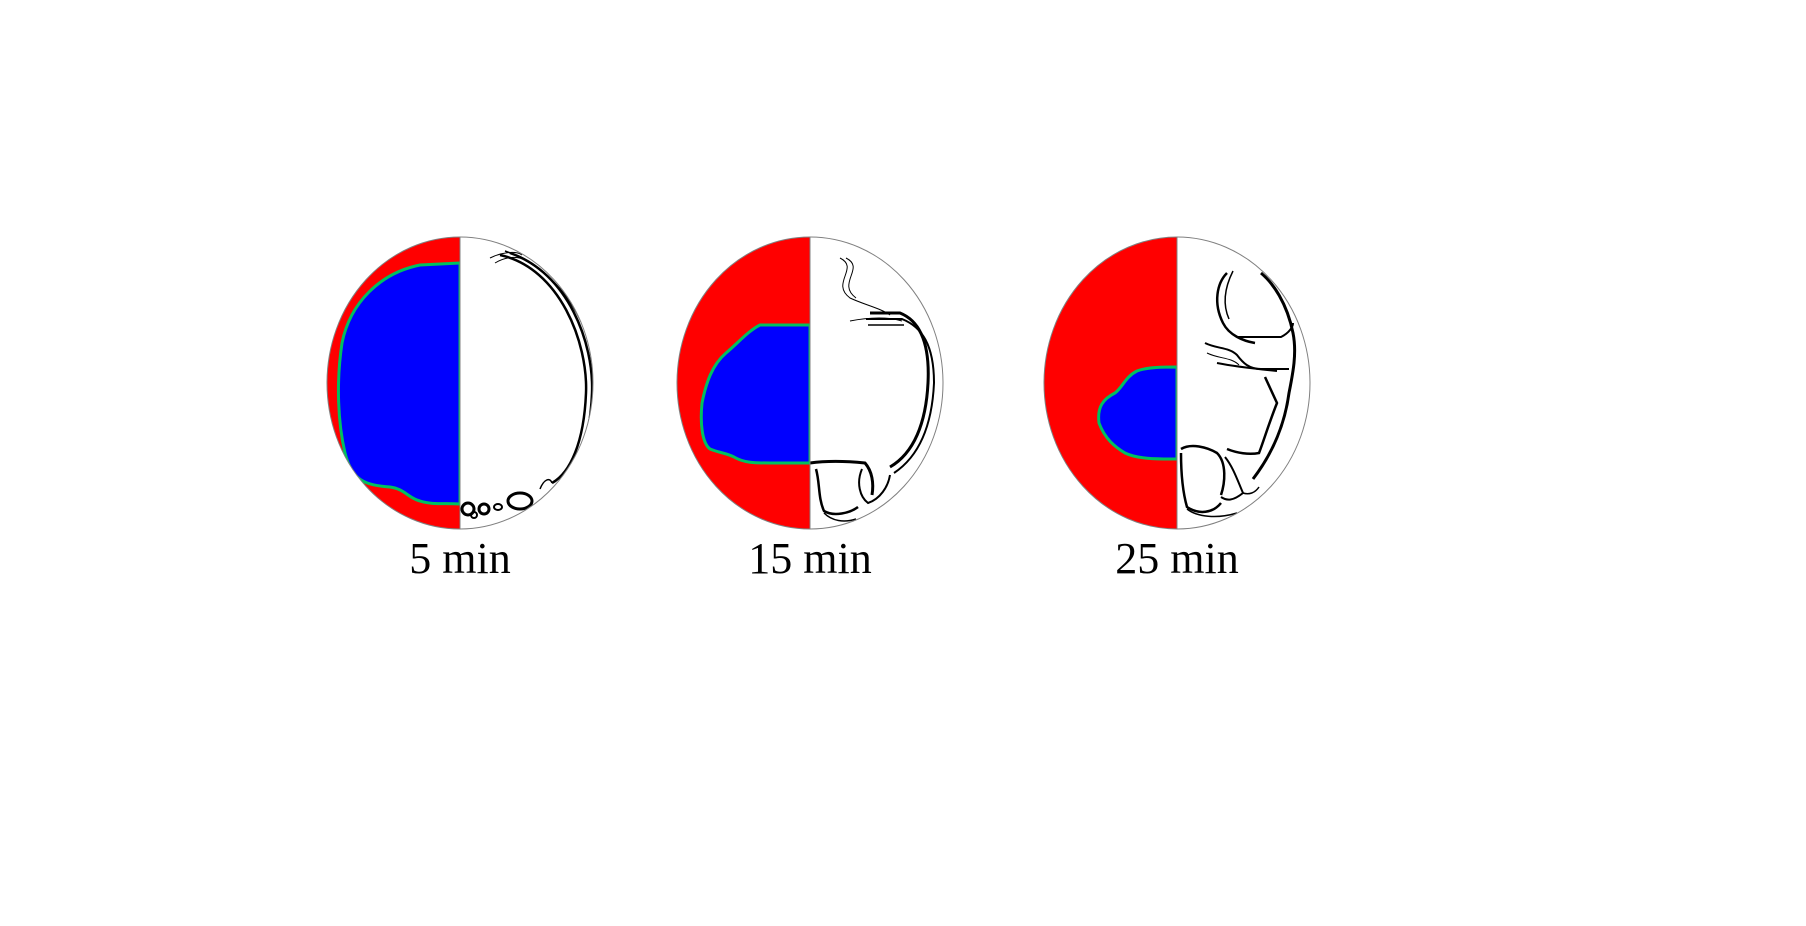 Image resolution: width=1806 pixels, height=926 pixels. Describe the element at coordinates (460, 558) in the screenshot. I see `time-label: 5 min` at that location.